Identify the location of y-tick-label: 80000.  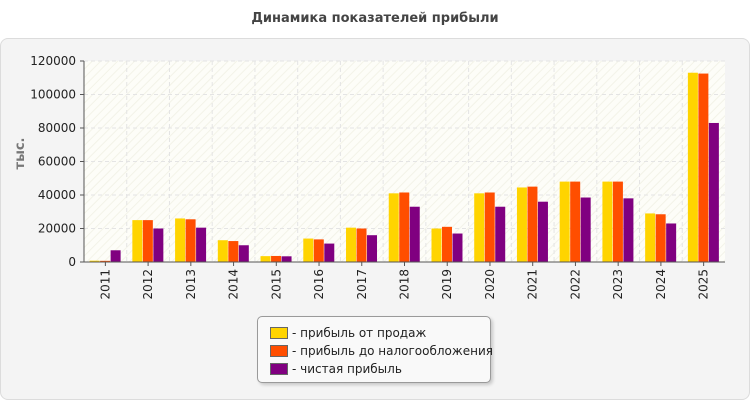
(57, 128).